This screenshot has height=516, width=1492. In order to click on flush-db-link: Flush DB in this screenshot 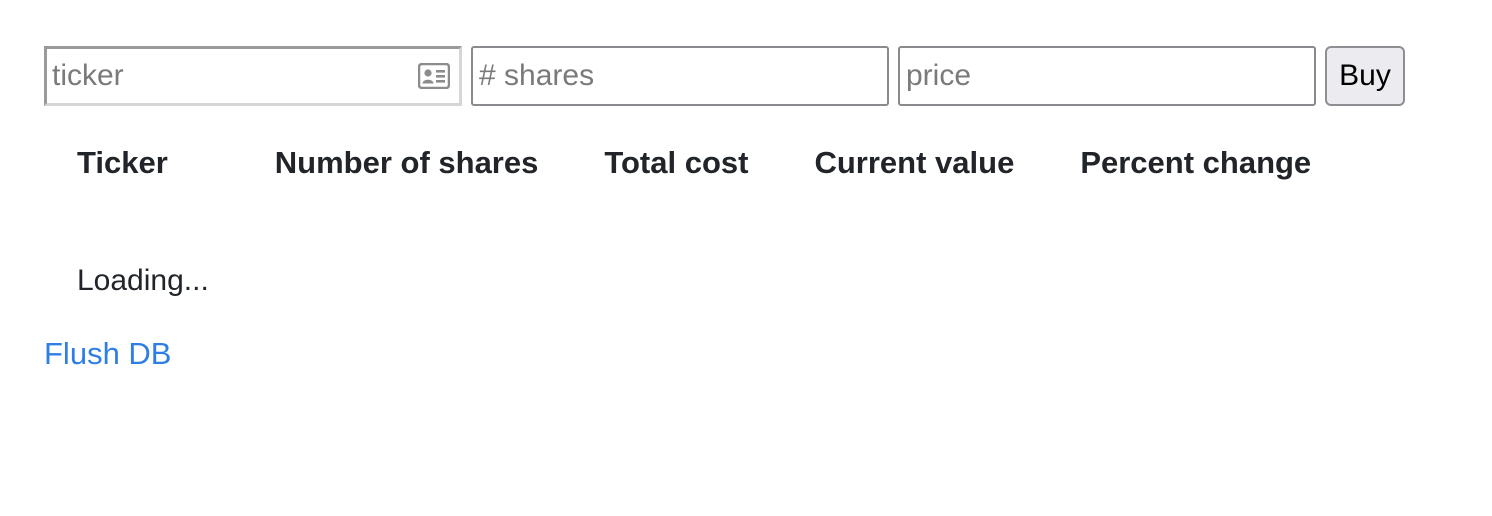, I will do `click(108, 353)`.